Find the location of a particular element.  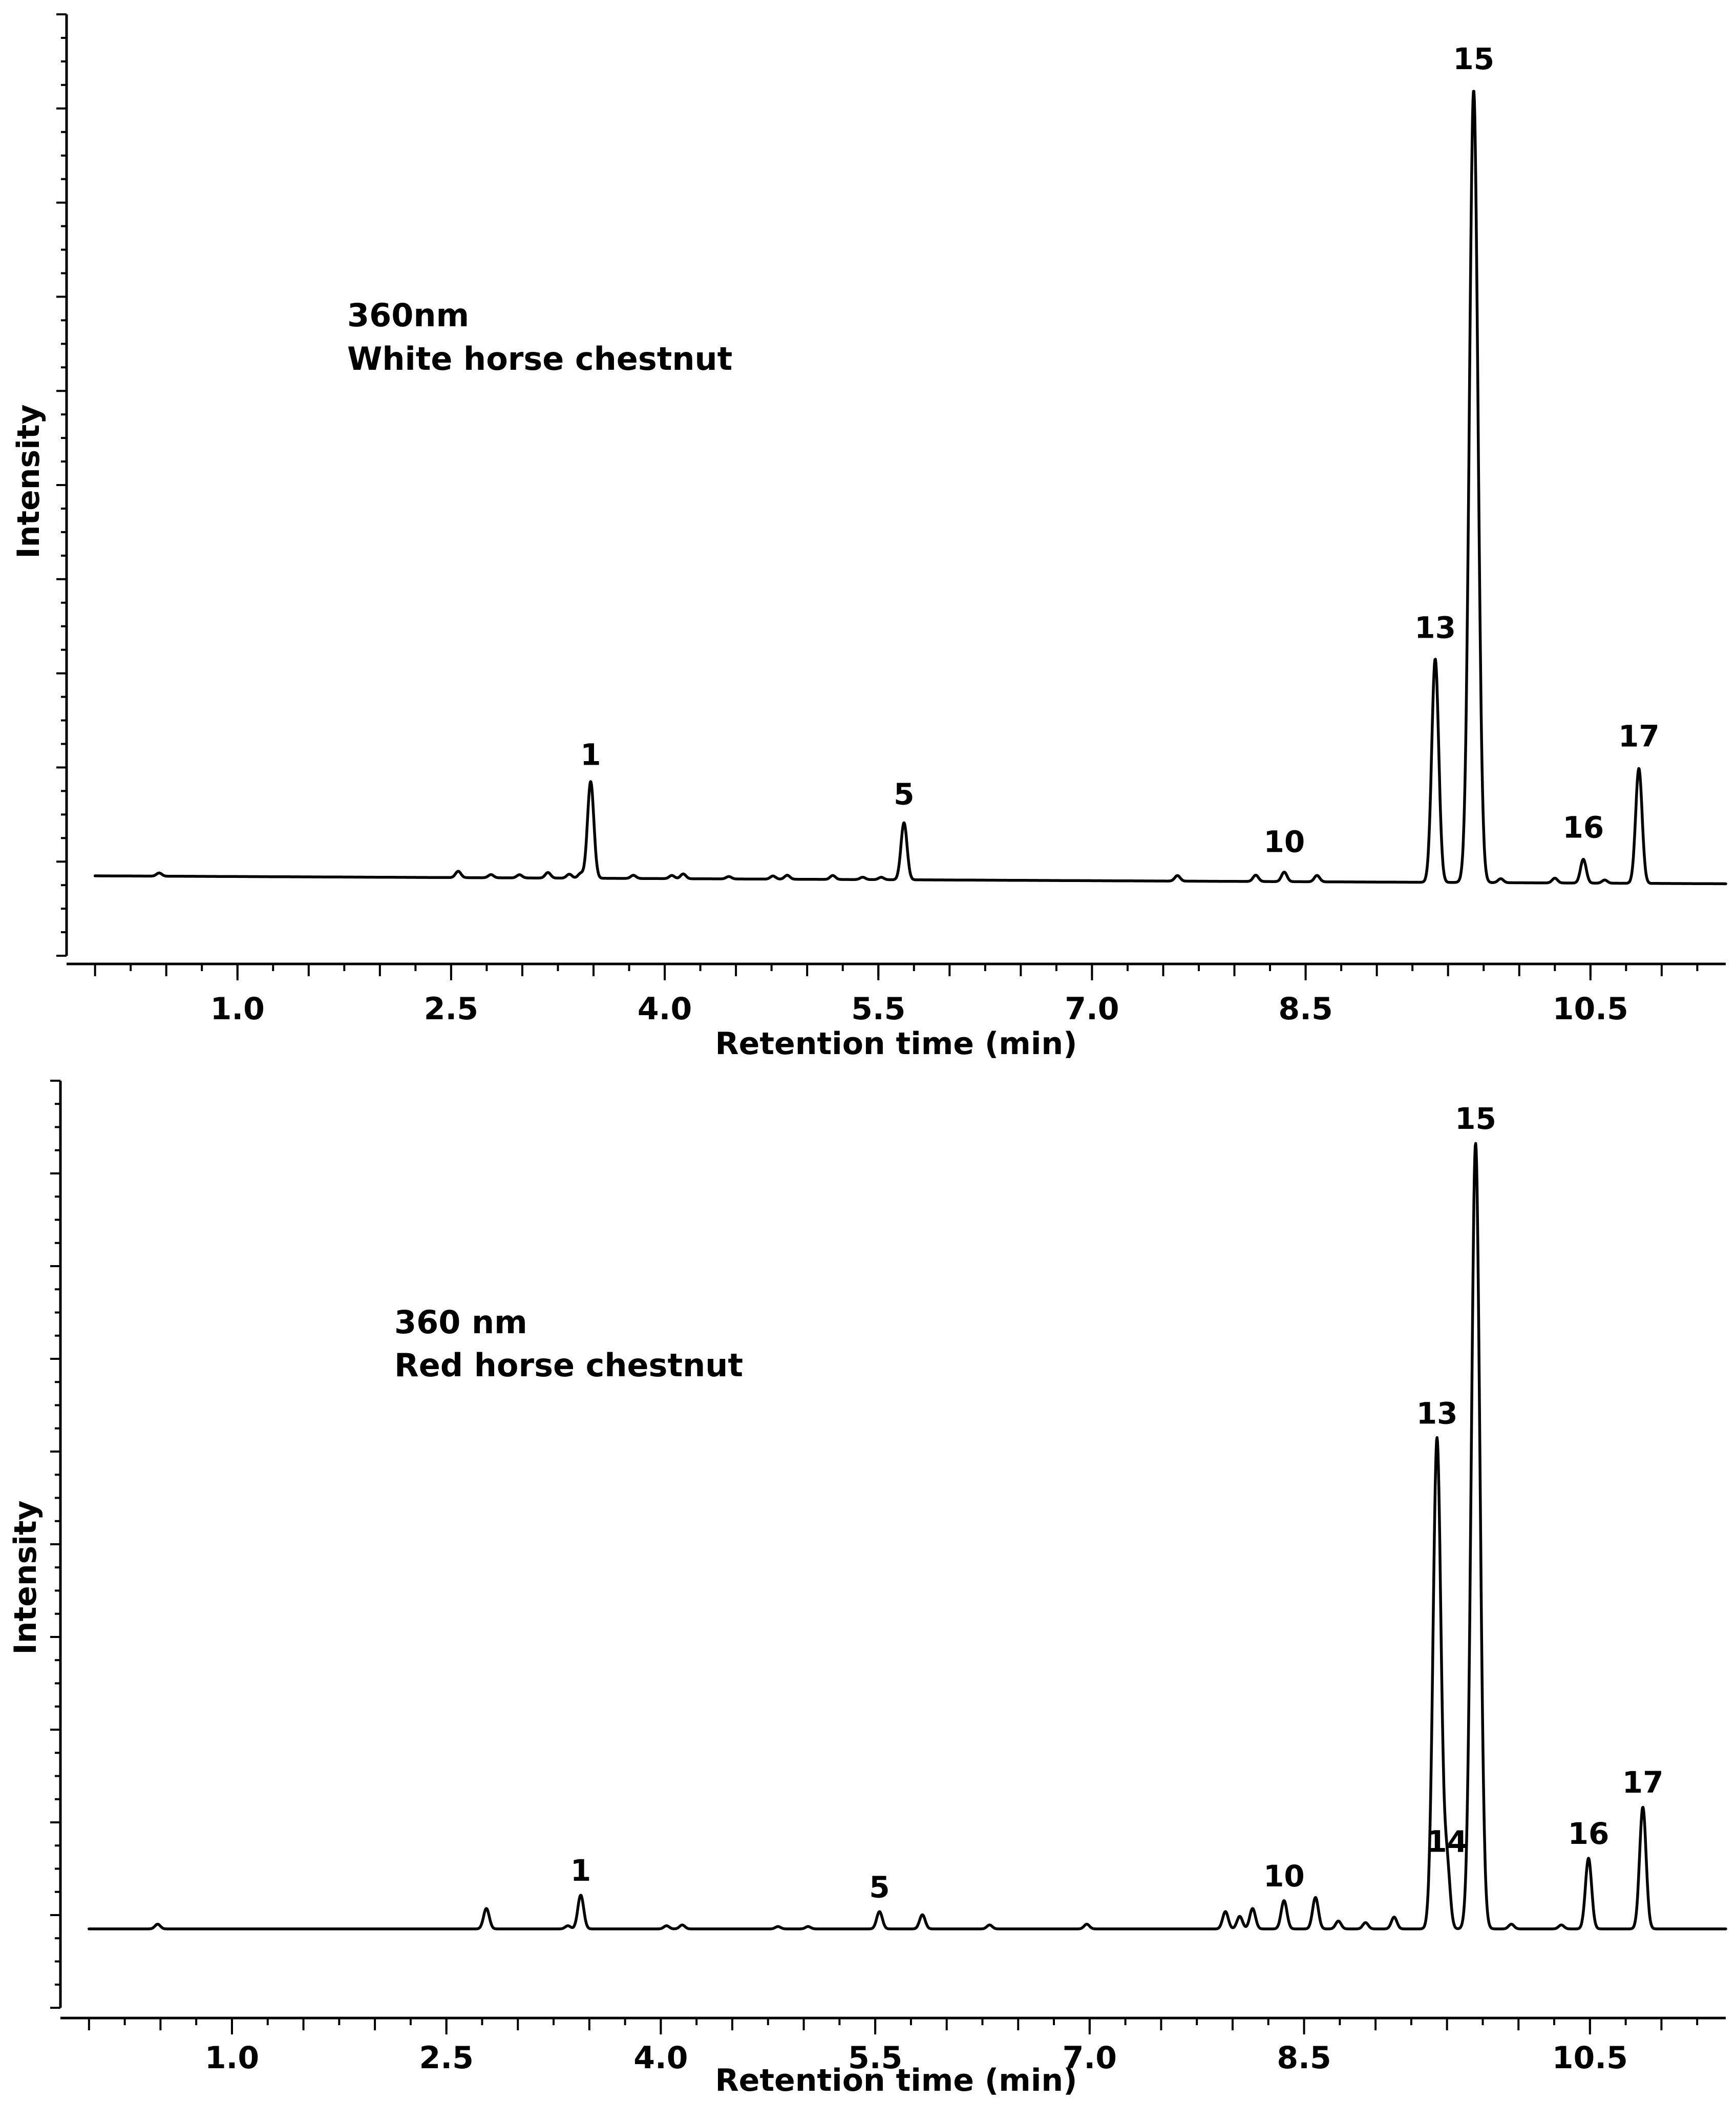

annotation-wavelength: 360 nm is located at coordinates (461, 1323).